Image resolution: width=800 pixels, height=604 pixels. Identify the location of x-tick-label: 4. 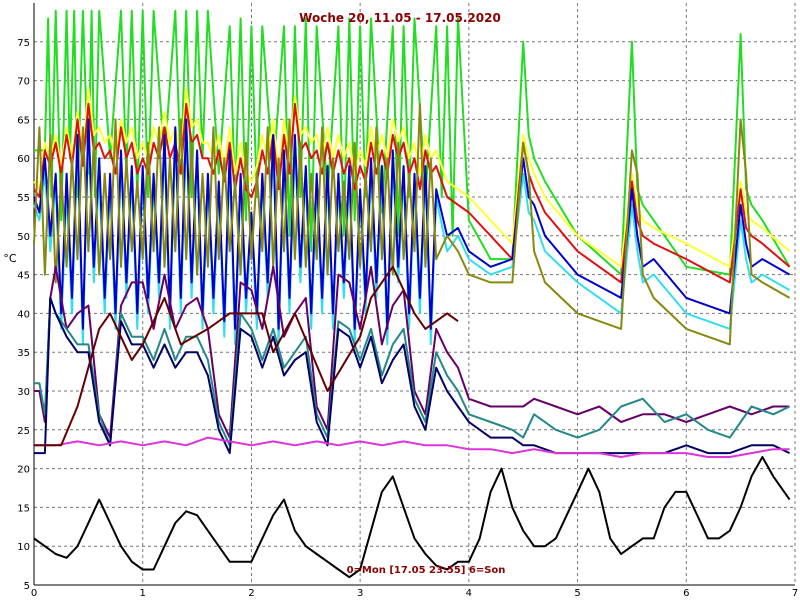
(469, 593).